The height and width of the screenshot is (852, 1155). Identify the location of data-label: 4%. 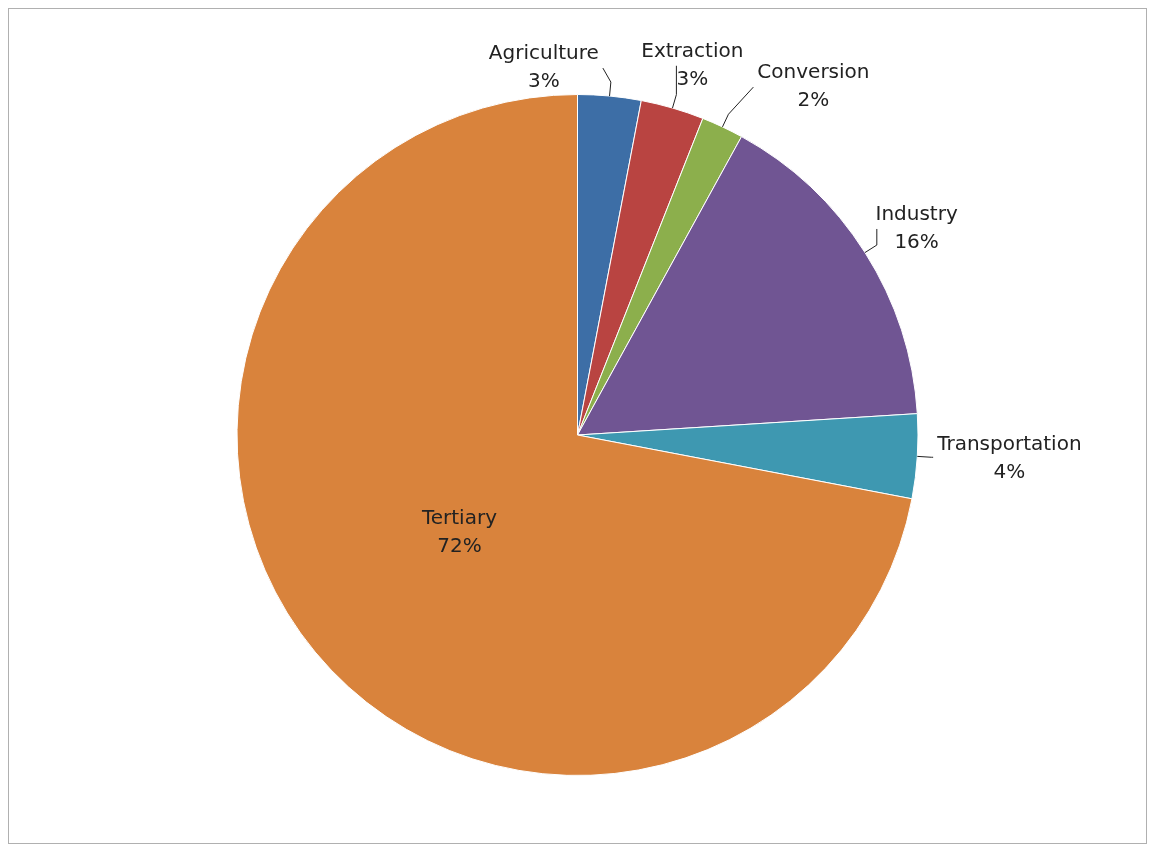
(1009, 471).